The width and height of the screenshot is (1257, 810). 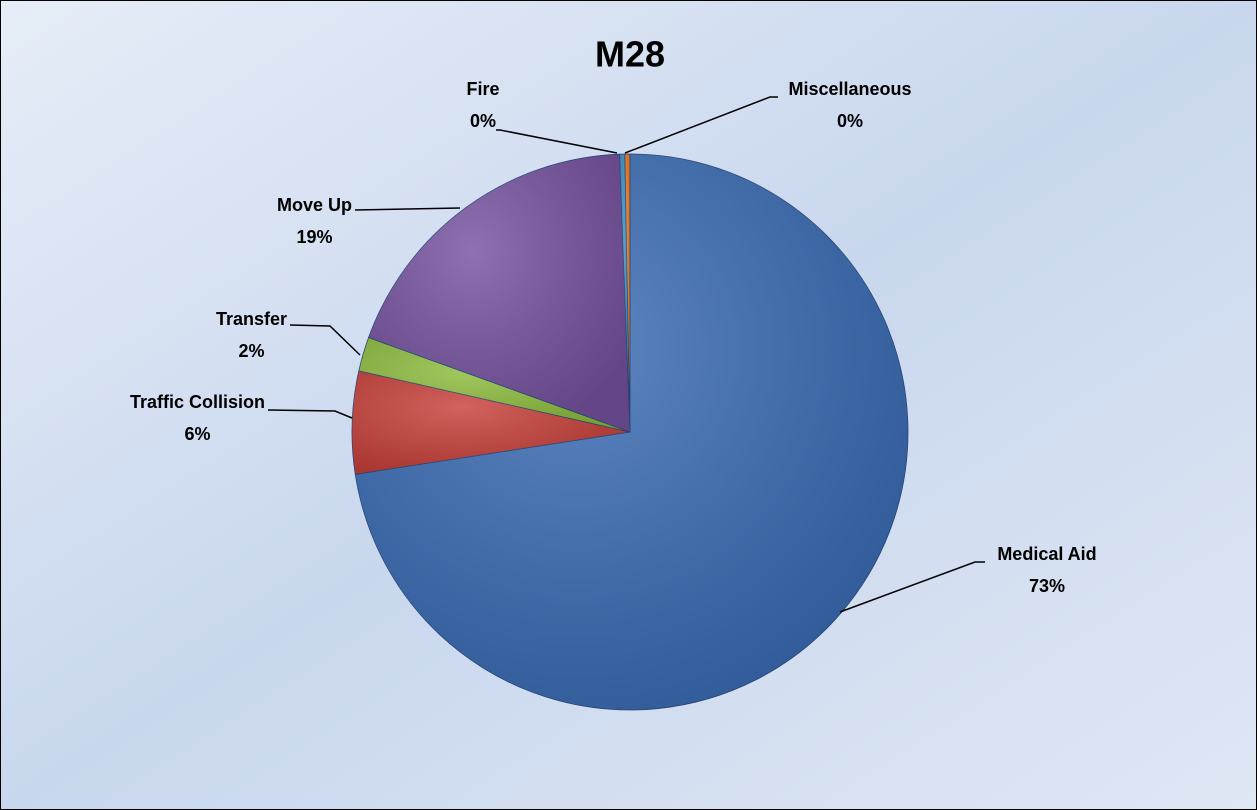 I want to click on slice-label: Transfer, so click(x=251, y=319).